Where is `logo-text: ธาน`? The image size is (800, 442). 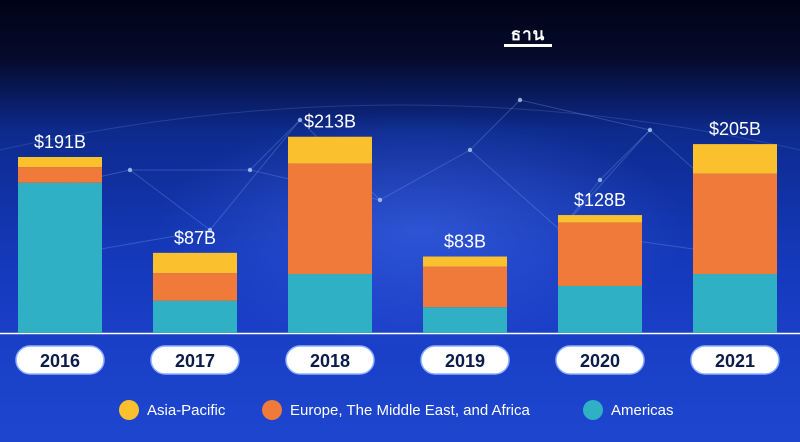 logo-text: ธาน is located at coordinates (528, 35).